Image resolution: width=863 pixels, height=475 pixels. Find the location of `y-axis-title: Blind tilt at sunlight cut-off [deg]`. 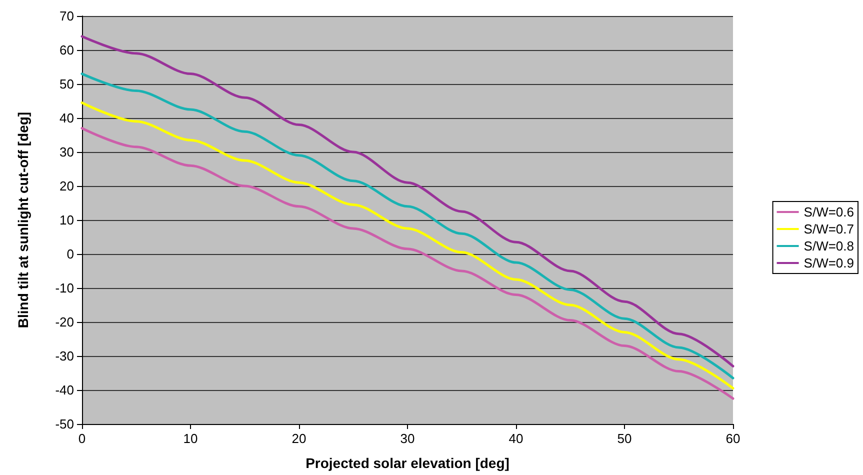

y-axis-title: Blind tilt at sunlight cut-off [deg] is located at coordinates (23, 220).